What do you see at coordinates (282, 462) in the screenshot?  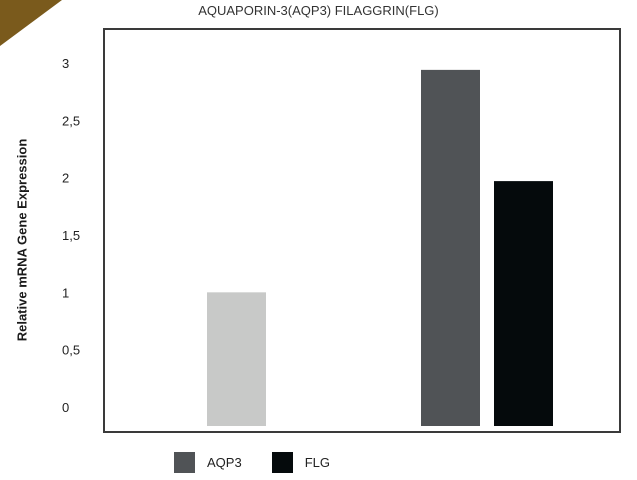 I see `legend-swatch-flg` at bounding box center [282, 462].